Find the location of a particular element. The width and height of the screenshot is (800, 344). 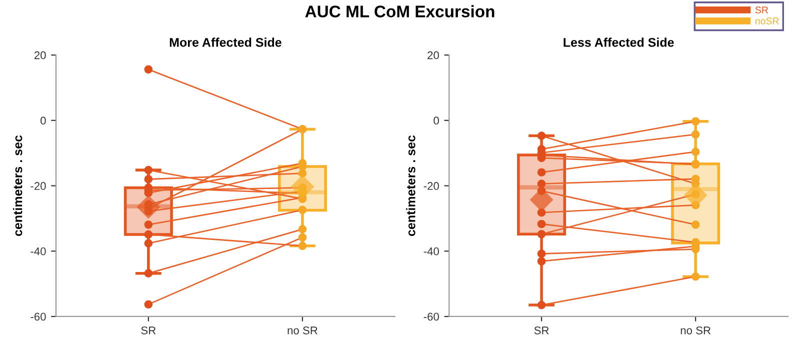

chart-title: Less Affected Side is located at coordinates (619, 42).